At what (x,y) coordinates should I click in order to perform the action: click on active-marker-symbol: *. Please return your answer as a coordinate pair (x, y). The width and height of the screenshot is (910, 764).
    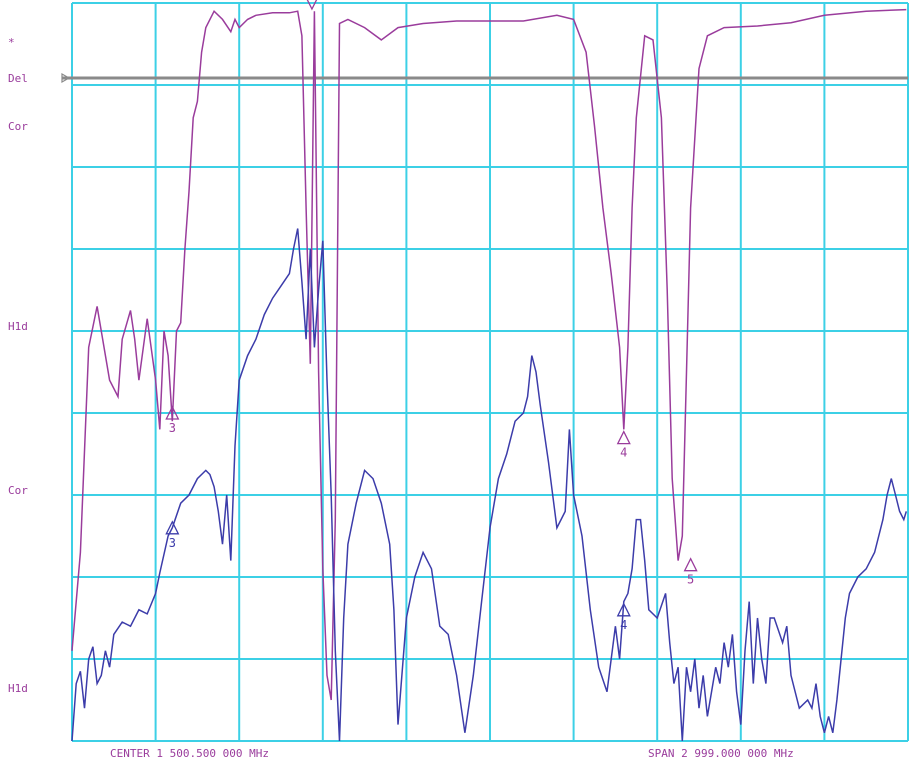
    Looking at the image, I should click on (11, 42).